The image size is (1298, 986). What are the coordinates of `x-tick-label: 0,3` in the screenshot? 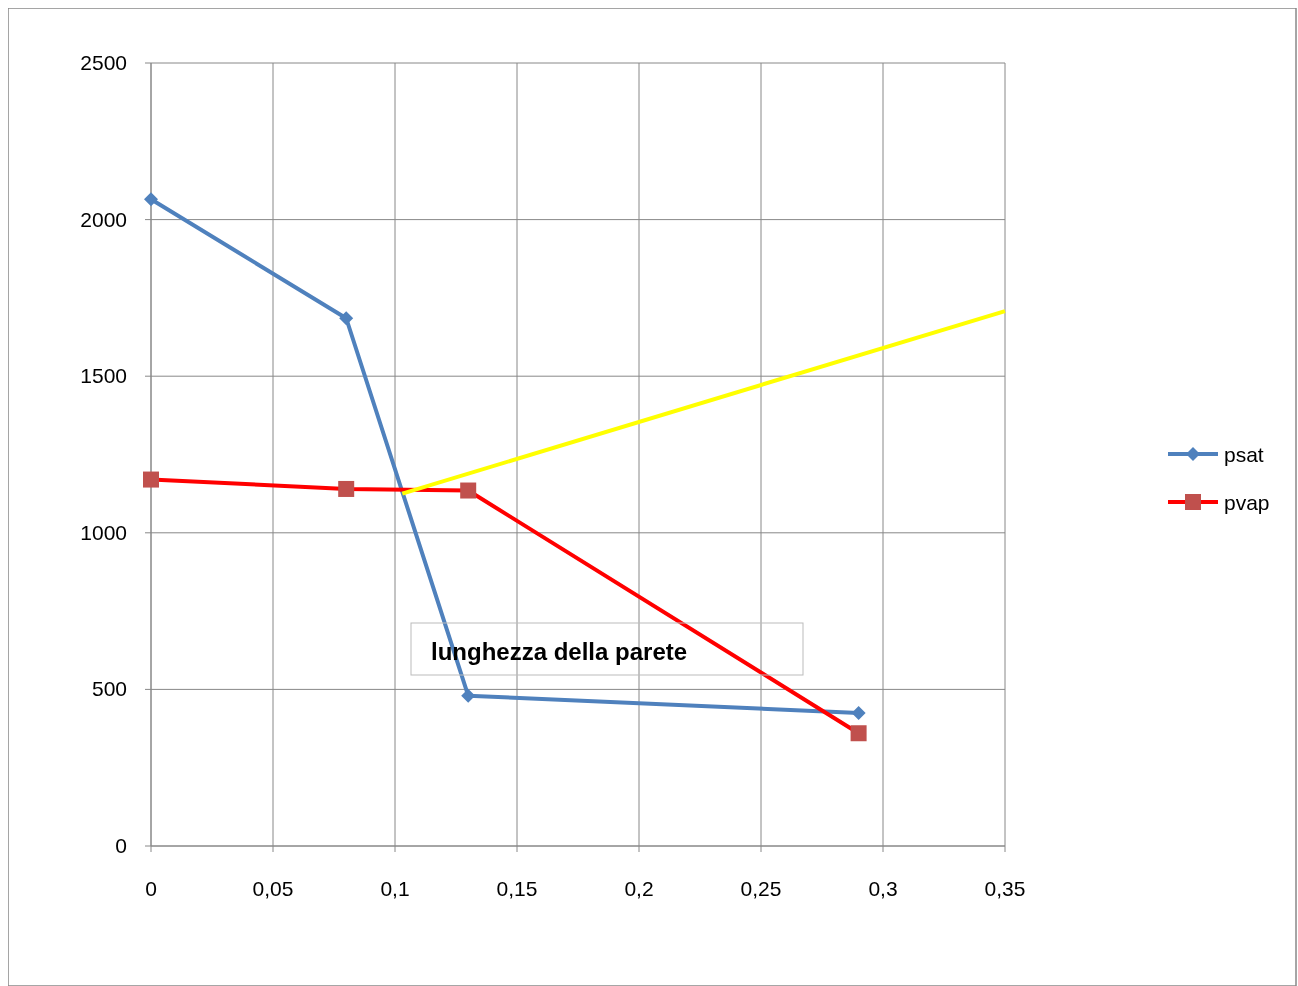 It's located at (883, 888).